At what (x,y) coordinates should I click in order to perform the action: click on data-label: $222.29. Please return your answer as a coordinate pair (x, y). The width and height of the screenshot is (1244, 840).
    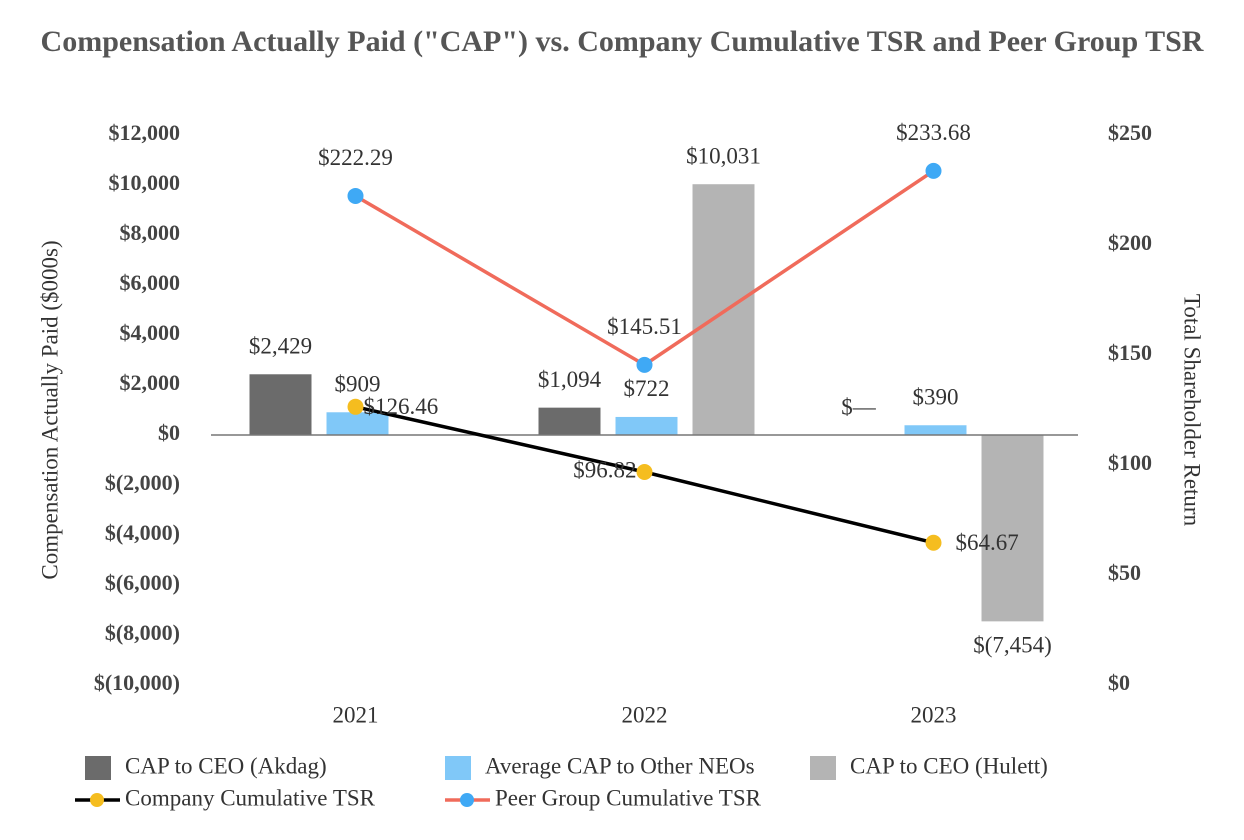
    Looking at the image, I should click on (355, 157).